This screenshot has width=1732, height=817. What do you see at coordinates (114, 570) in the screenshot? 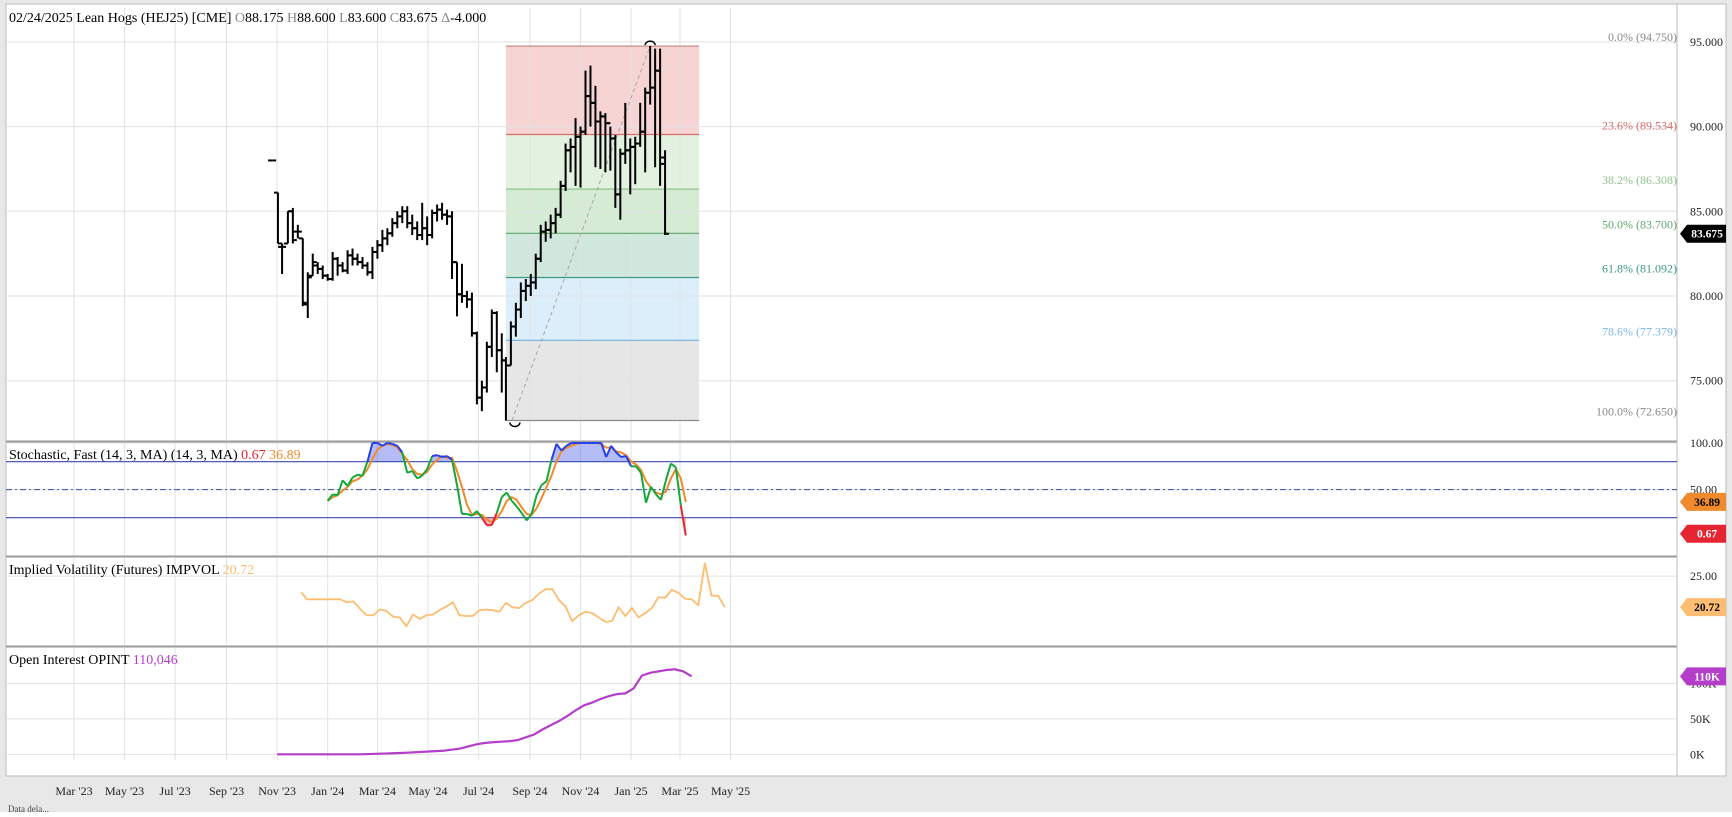
I see `impvol-title: Implied Volatility (Futures) IMPVOL` at bounding box center [114, 570].